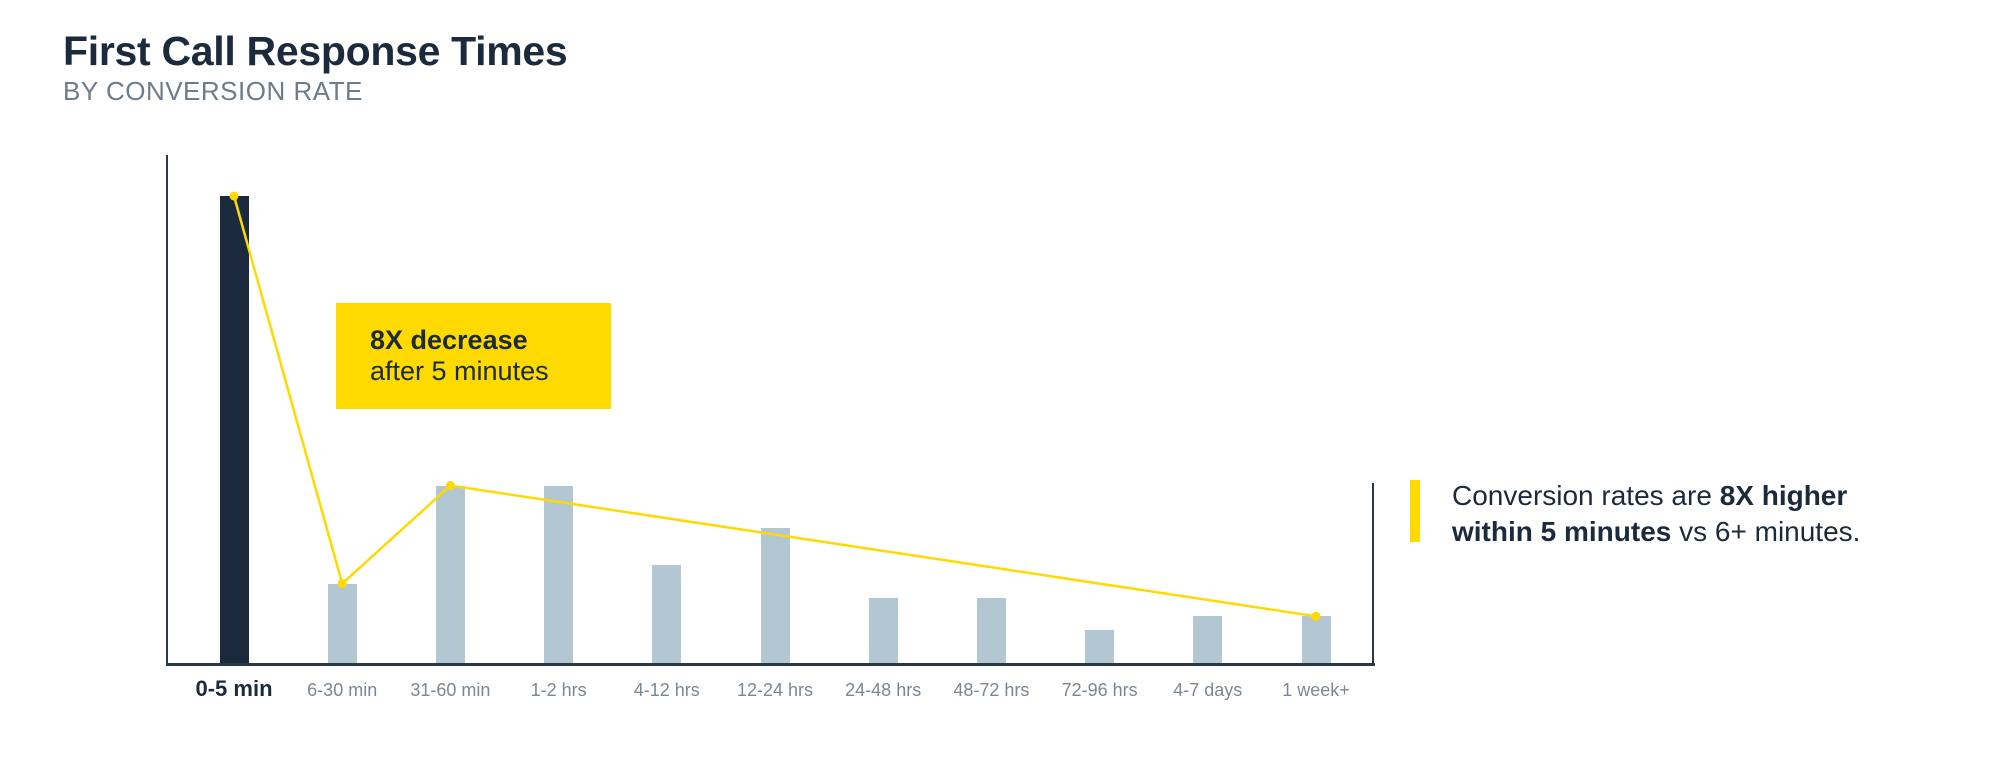 The width and height of the screenshot is (1999, 779). I want to click on x-axis-line, so click(770, 664).